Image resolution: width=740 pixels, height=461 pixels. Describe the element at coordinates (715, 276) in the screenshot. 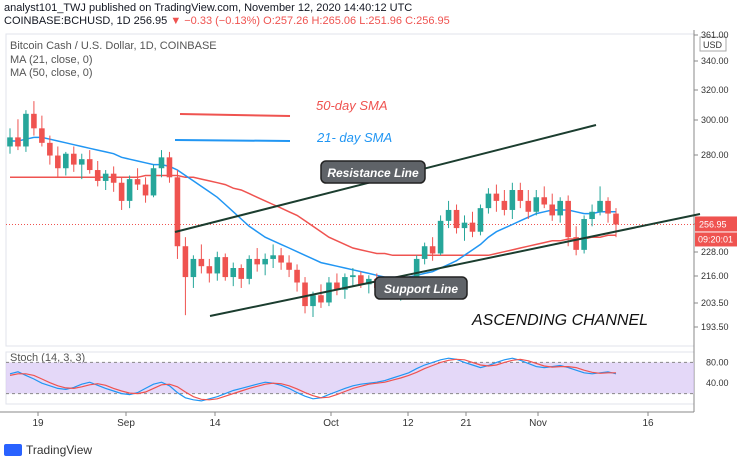

I see `price-tick-label: 216.00` at that location.